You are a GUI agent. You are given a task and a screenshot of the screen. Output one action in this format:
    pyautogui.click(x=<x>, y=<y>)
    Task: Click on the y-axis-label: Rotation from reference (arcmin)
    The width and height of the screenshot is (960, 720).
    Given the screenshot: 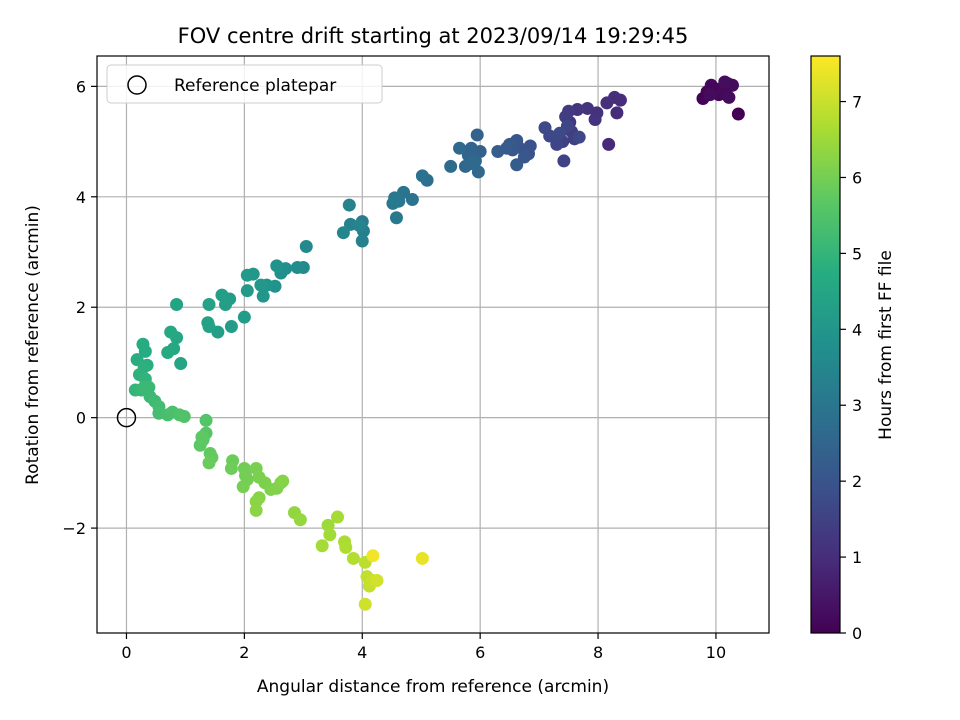 What is the action you would take?
    pyautogui.click(x=33, y=345)
    